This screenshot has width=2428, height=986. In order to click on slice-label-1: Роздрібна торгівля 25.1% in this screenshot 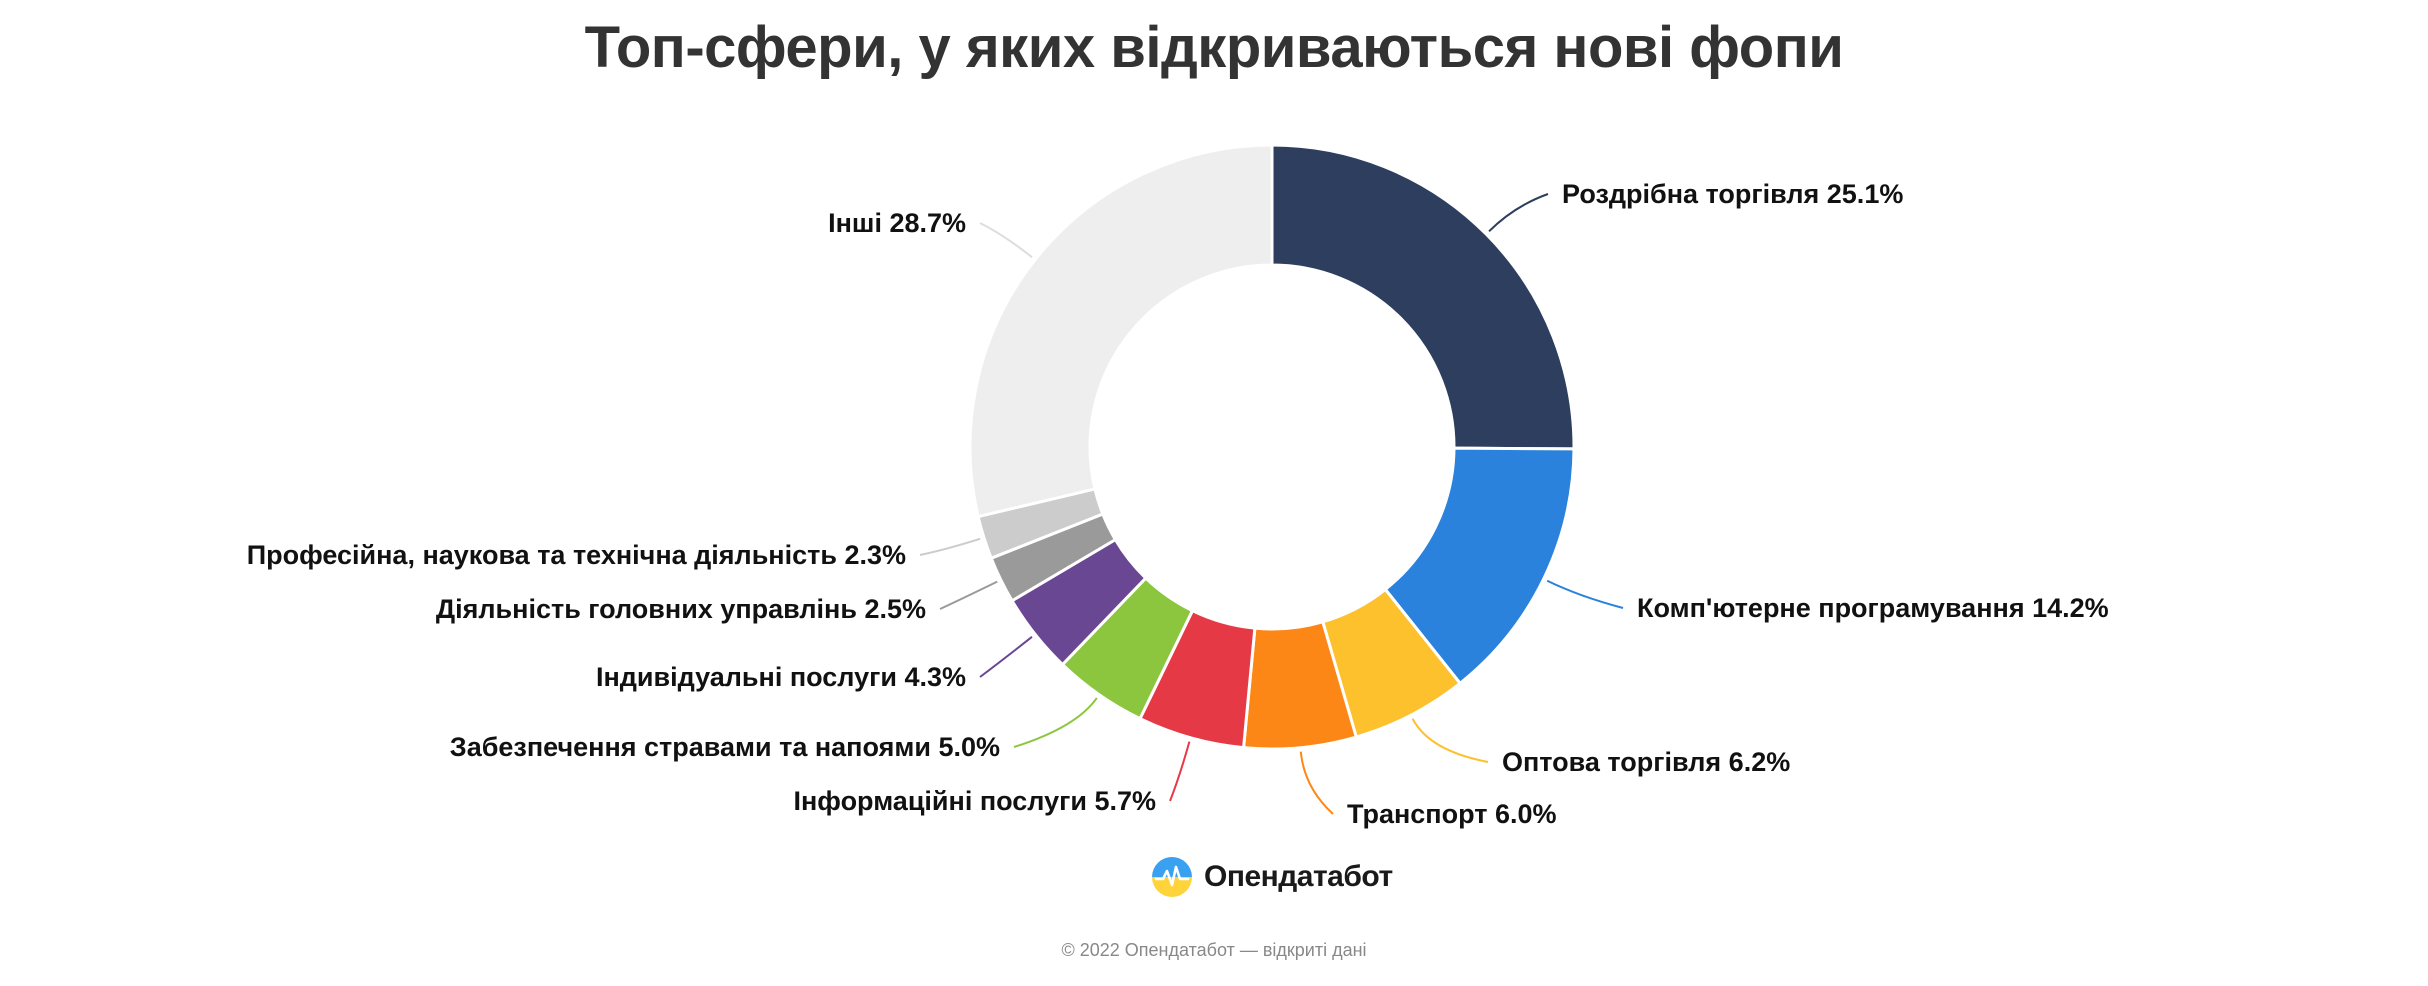, I will do `click(1732, 194)`.